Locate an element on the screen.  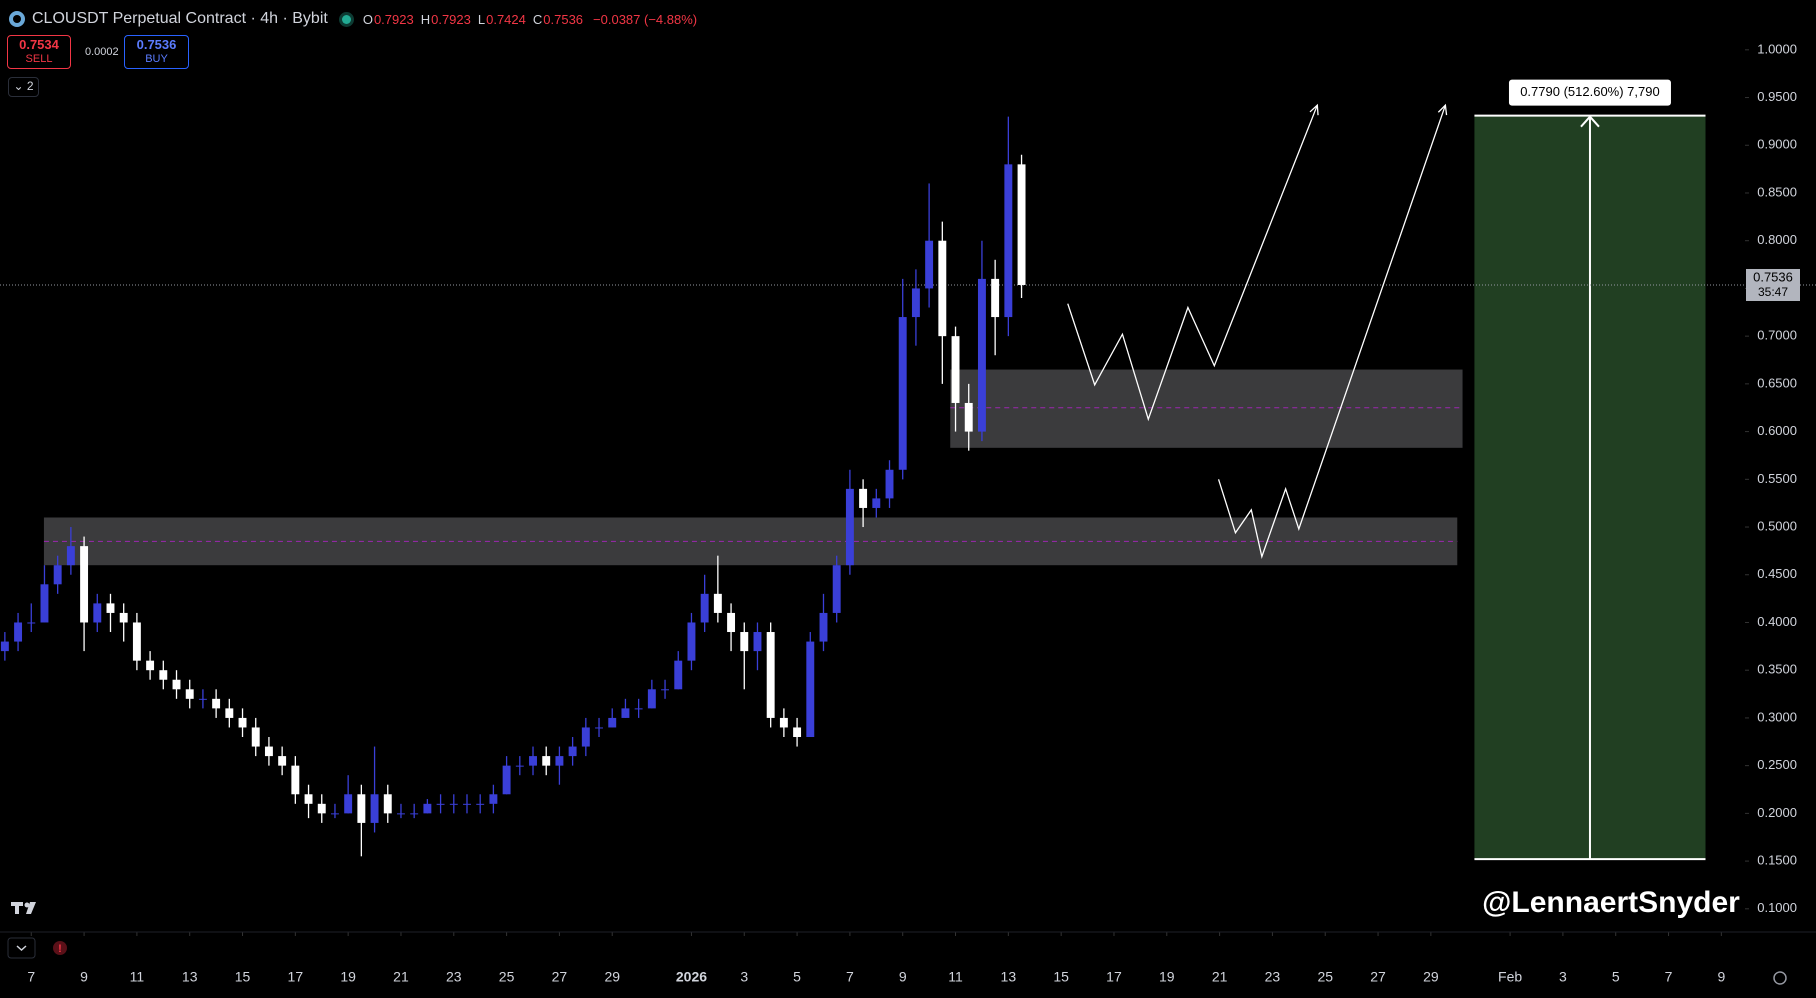
settings-icon is located at coordinates (1780, 978).